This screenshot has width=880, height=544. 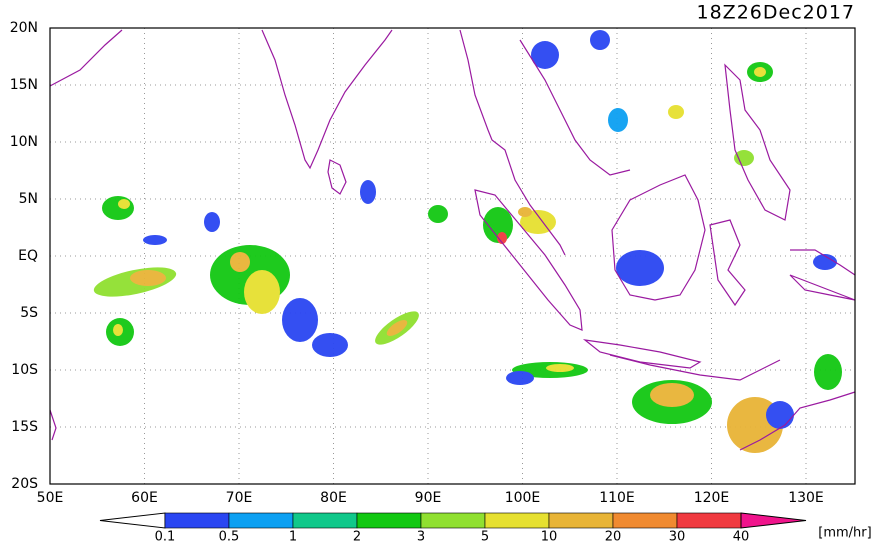 I want to click on colorbar-label: 40, so click(x=741, y=537).